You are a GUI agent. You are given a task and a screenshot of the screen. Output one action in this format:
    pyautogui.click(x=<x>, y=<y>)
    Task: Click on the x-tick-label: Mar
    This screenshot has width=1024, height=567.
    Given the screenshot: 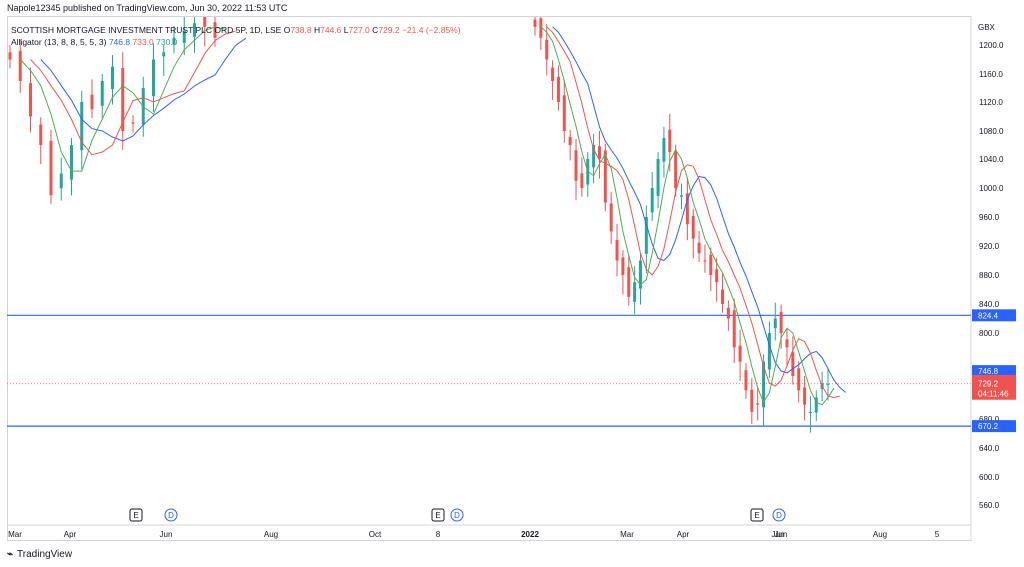 What is the action you would take?
    pyautogui.click(x=627, y=534)
    